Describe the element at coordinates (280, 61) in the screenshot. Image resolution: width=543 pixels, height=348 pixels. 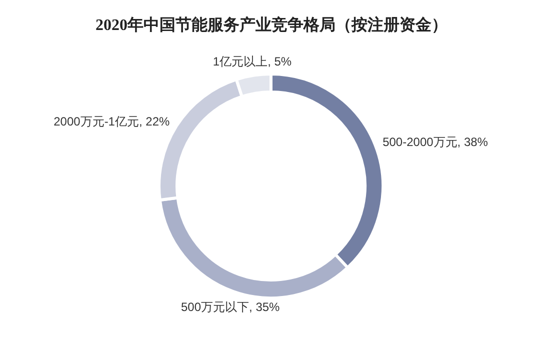
I see `data-label: , 5%` at that location.